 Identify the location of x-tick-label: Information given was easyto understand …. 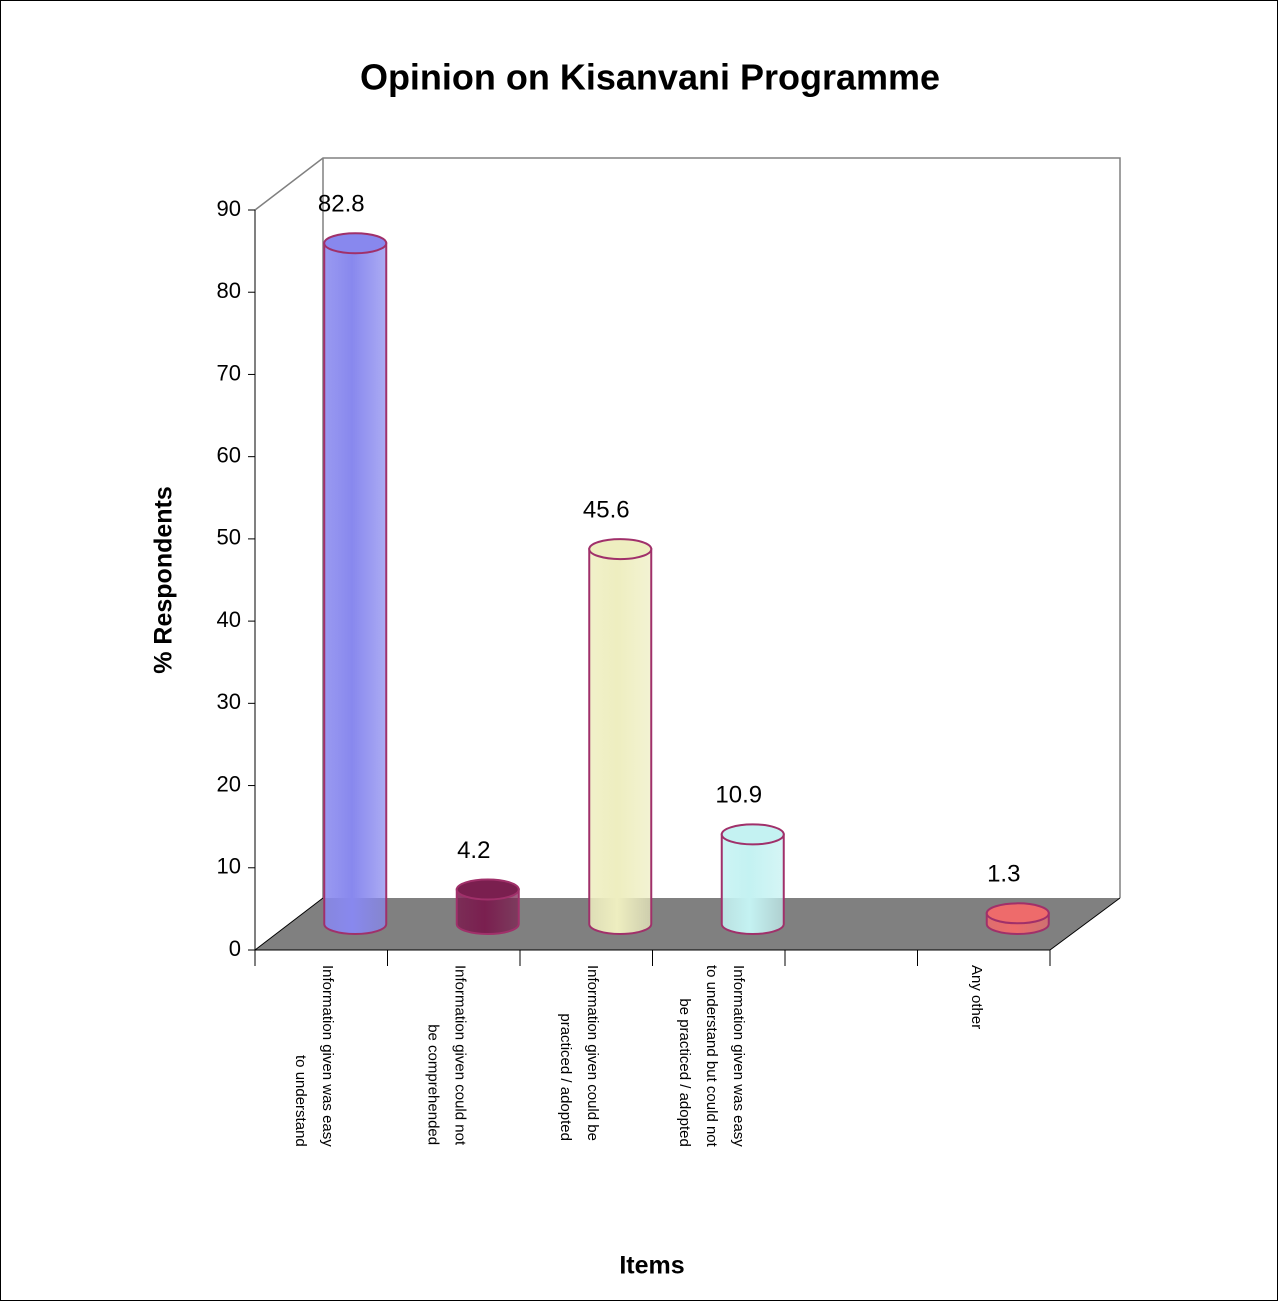
(711, 1056).